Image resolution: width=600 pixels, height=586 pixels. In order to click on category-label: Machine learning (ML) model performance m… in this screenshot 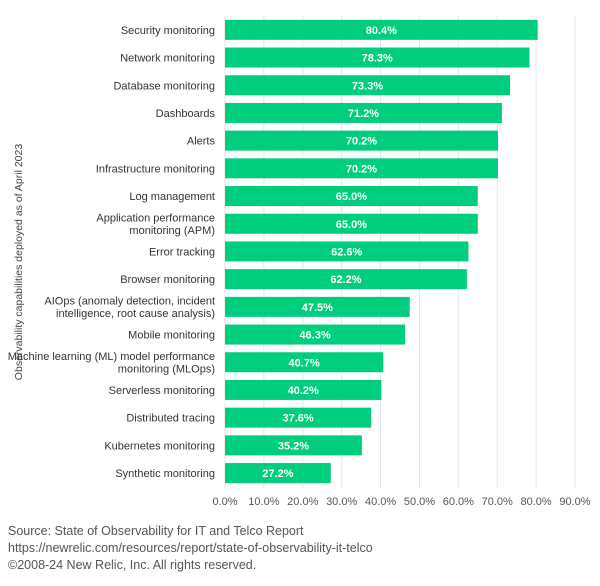, I will do `click(111, 363)`.